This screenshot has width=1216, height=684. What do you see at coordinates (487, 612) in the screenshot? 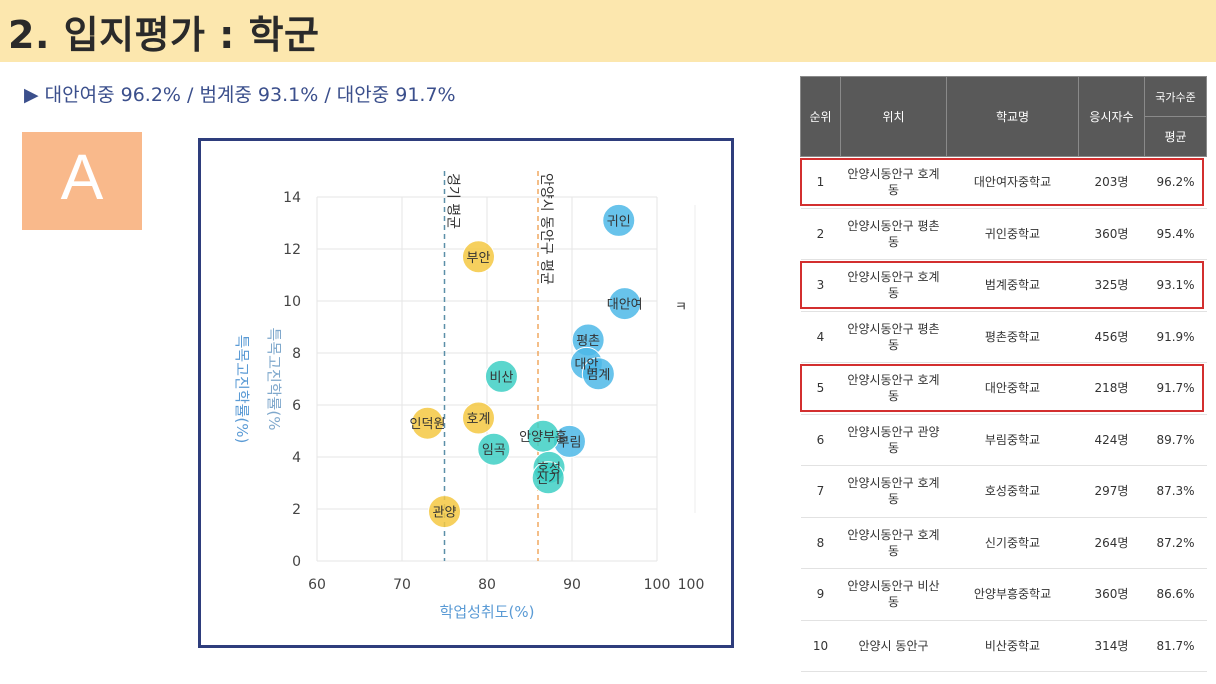
I see `x-axis-label: 학업성취도(%)` at bounding box center [487, 612].